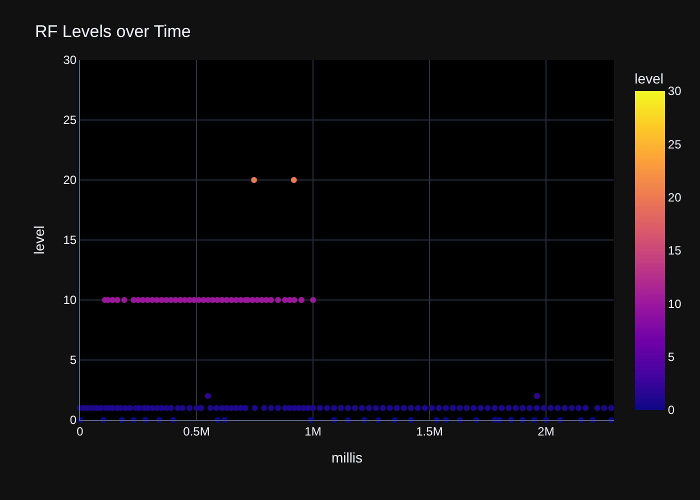 The image size is (700, 500). Describe the element at coordinates (675, 251) in the screenshot. I see `color-bar-label: 15` at that location.